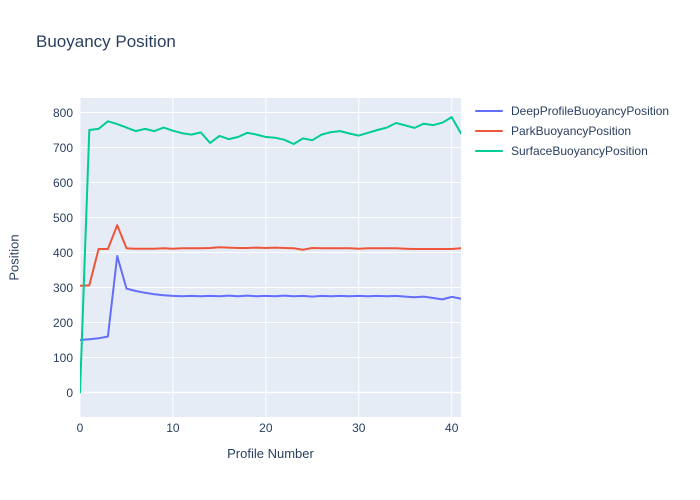 This screenshot has width=700, height=500. I want to click on y-tick-label: 400, so click(62, 252).